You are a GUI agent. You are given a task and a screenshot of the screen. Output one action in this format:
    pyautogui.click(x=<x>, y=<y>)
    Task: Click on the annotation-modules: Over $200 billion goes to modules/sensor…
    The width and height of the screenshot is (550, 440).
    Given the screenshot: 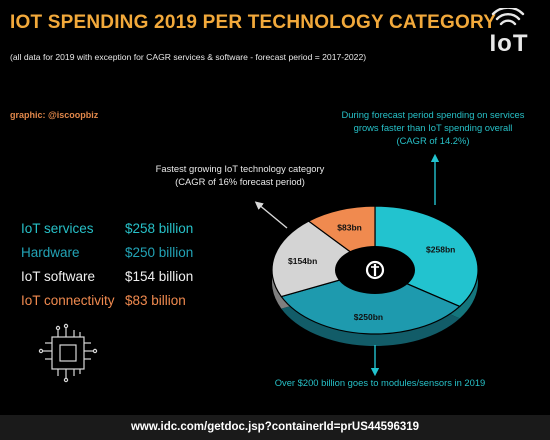 What is the action you would take?
    pyautogui.click(x=380, y=382)
    